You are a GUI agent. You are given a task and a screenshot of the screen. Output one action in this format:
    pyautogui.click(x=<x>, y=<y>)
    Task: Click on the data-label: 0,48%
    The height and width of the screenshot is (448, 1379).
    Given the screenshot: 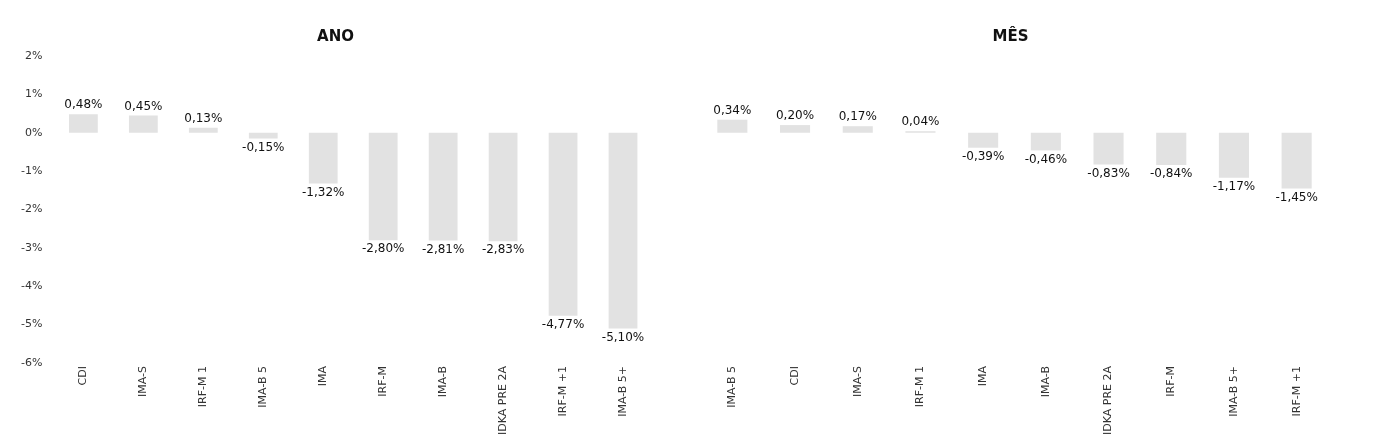 What is the action you would take?
    pyautogui.click(x=83, y=104)
    